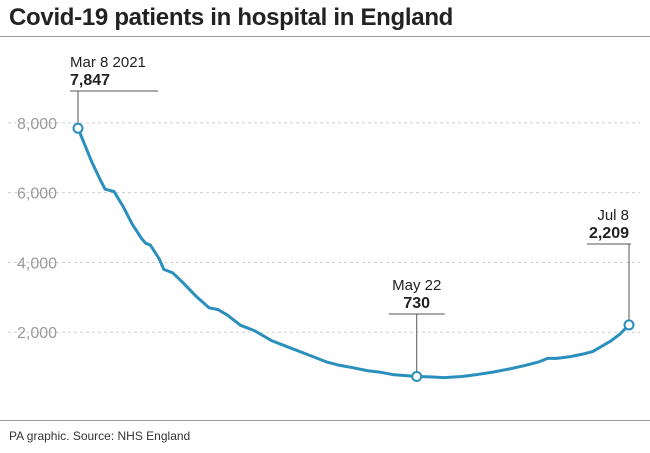  What do you see at coordinates (611, 269) in the screenshot?
I see `annotation: Jul 82,209` at bounding box center [611, 269].